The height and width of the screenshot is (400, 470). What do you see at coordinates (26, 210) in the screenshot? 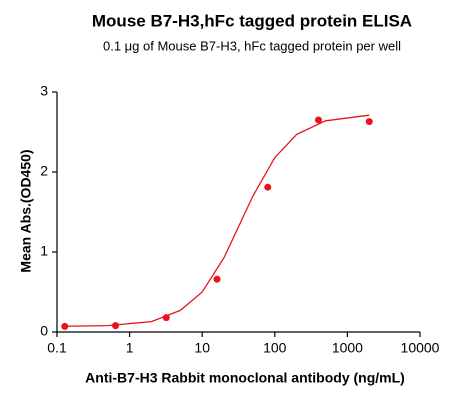
I see `y-axis-label: Mean Abs.(OD450)` at bounding box center [26, 210].